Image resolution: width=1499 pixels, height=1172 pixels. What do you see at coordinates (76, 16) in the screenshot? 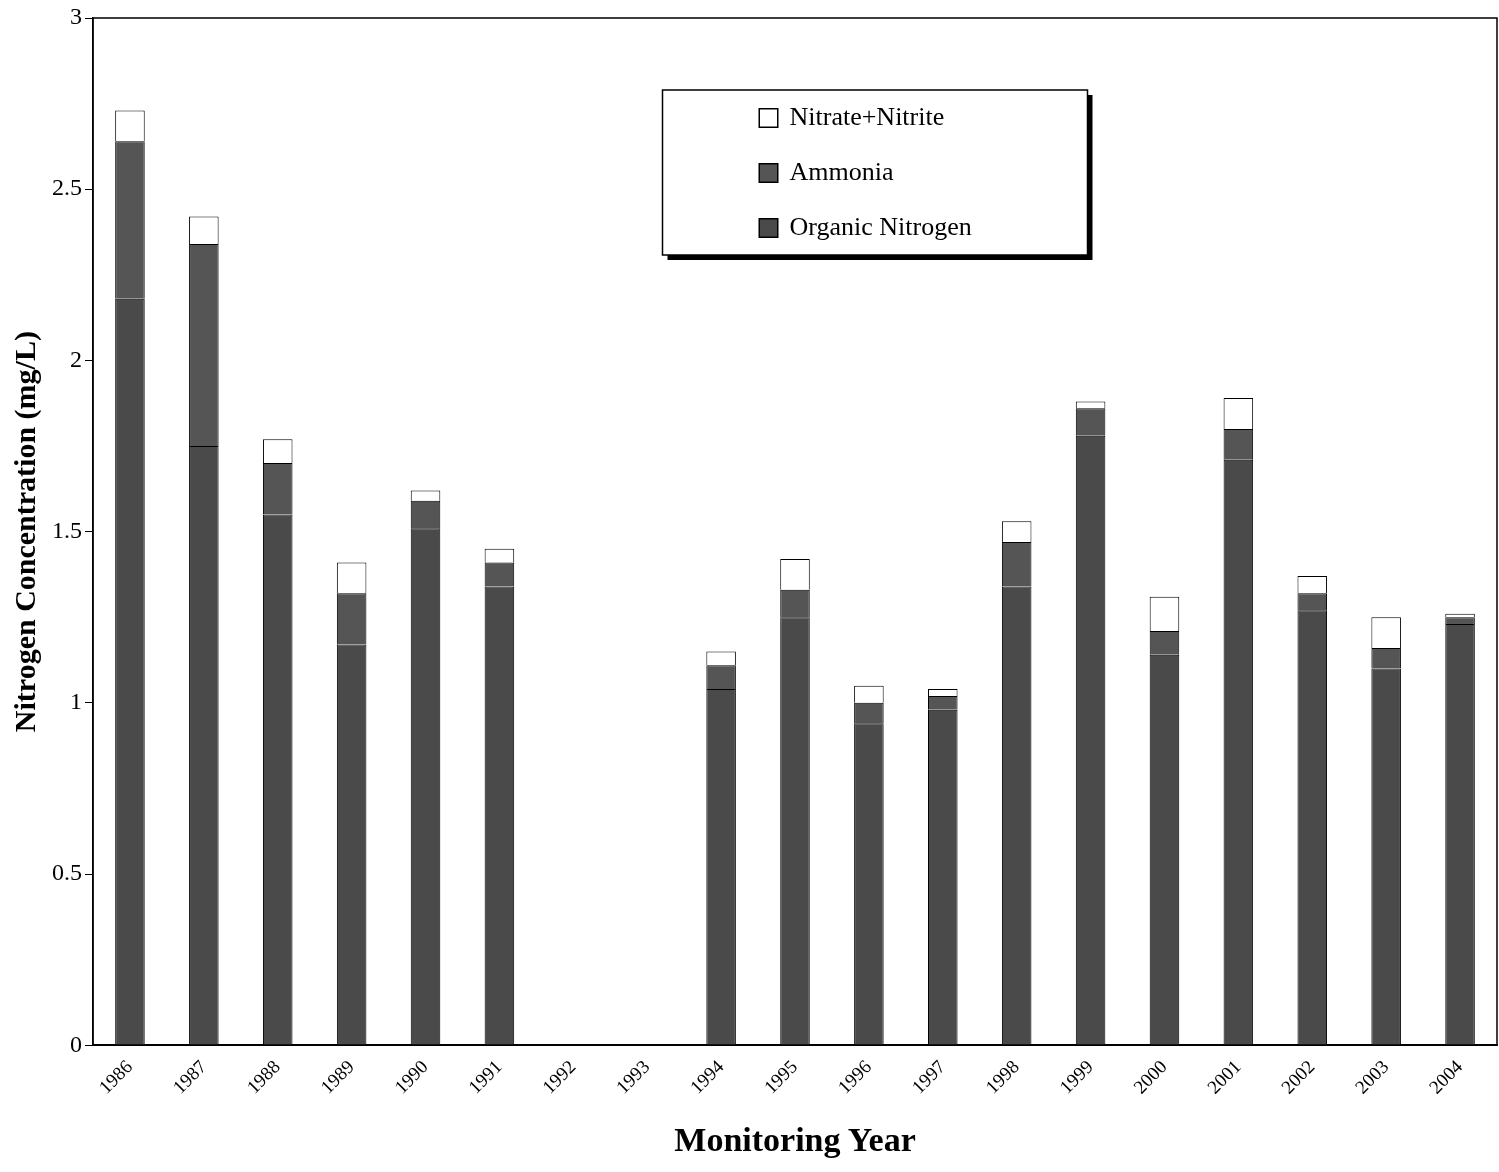
I see `y-tick-label: 3` at bounding box center [76, 16].